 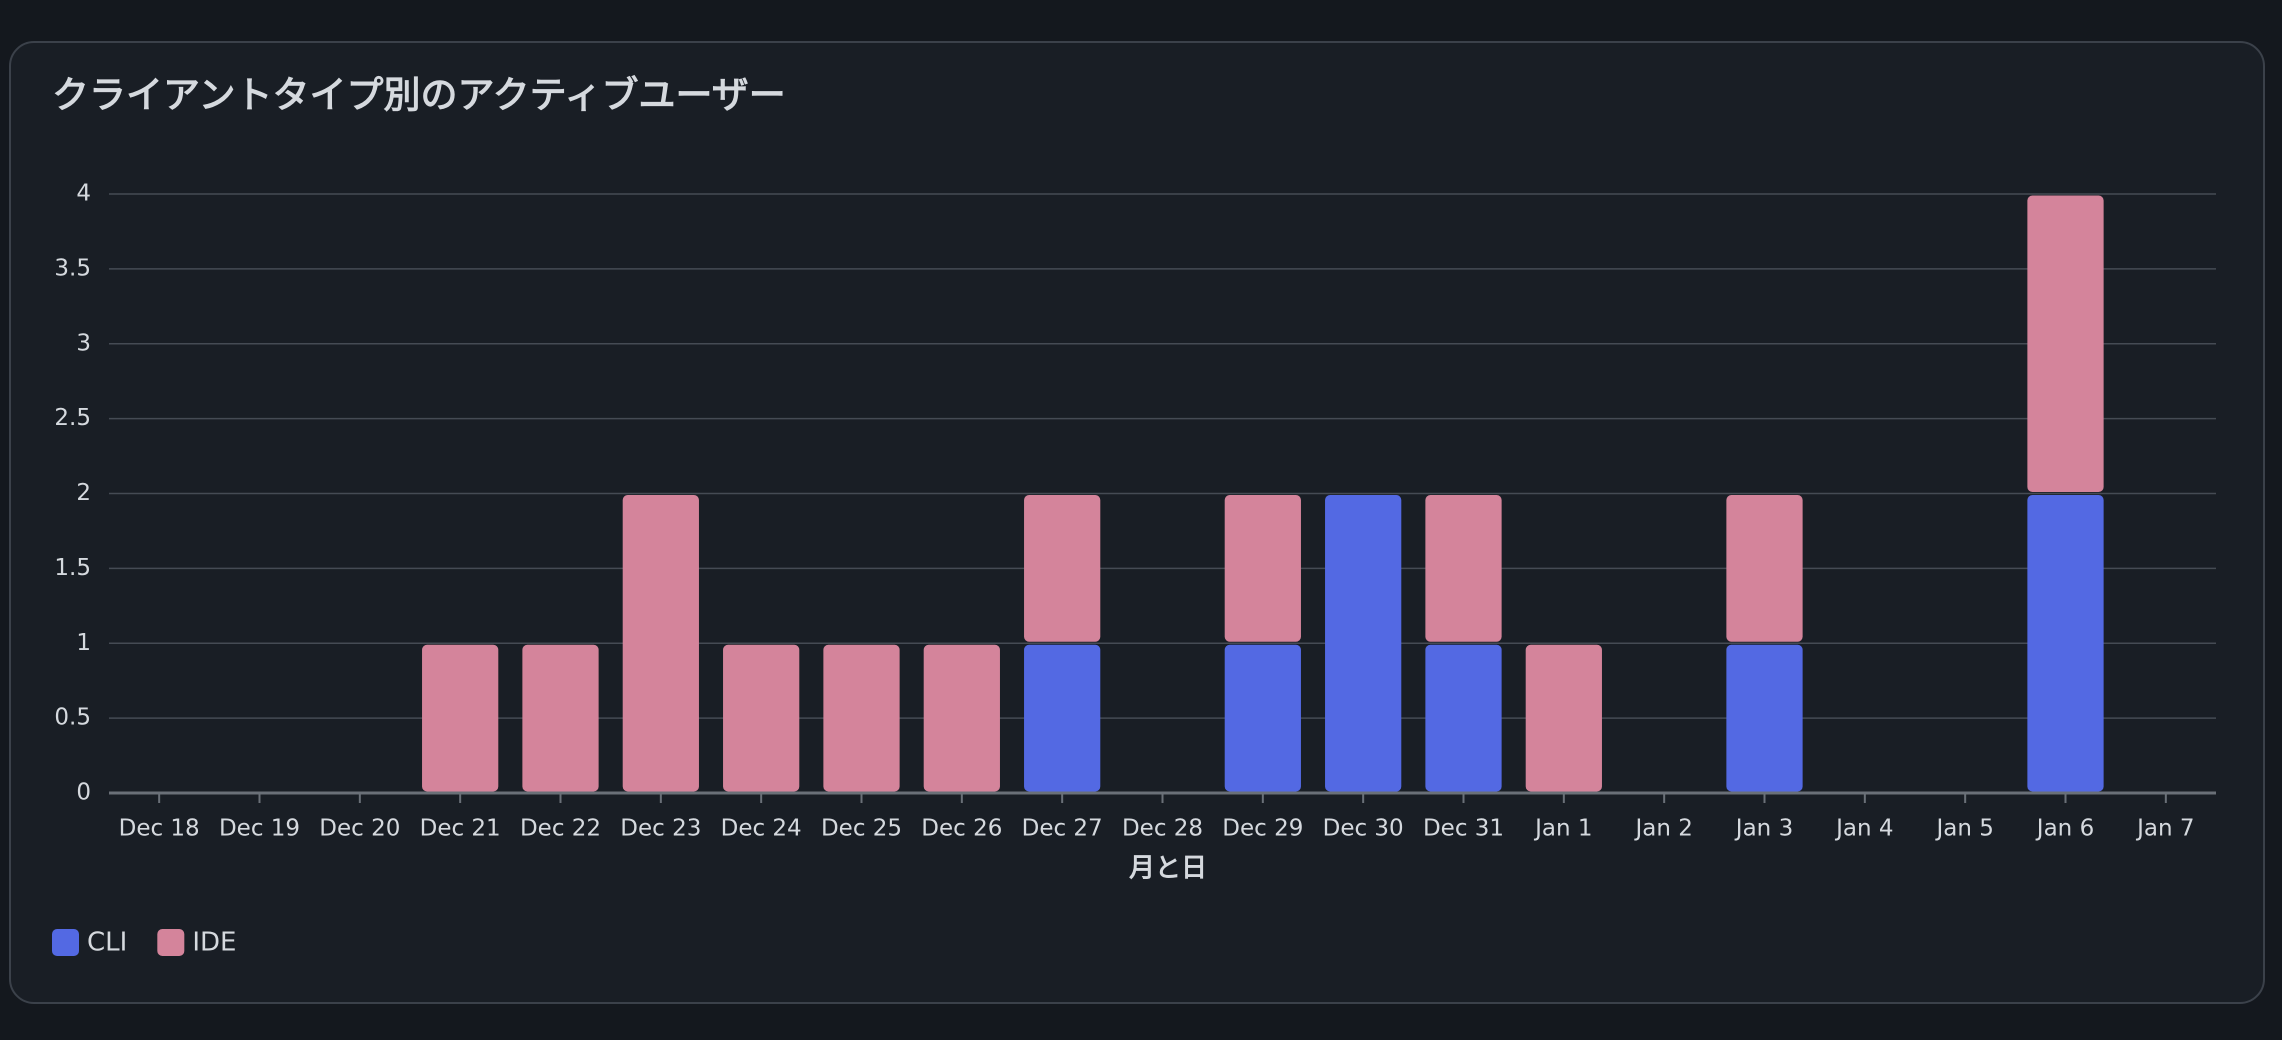 What do you see at coordinates (419, 95) in the screenshot?
I see `chart-title: クライアントタイプ別のアクティブユーザー` at bounding box center [419, 95].